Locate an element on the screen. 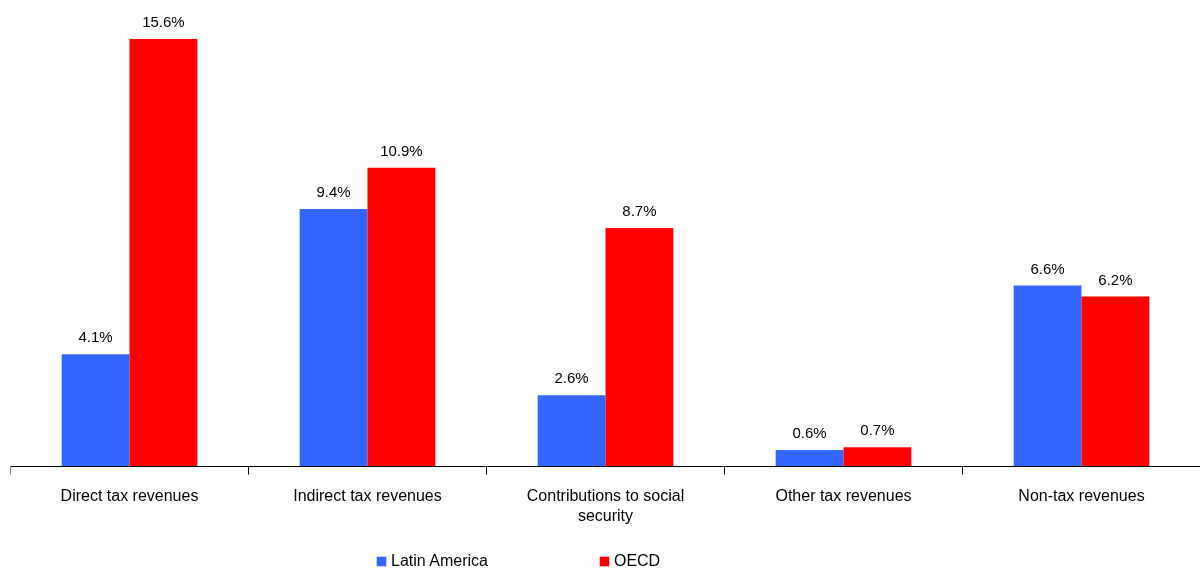 This screenshot has width=1202, height=578. data-label: 0.6% is located at coordinates (809, 433).